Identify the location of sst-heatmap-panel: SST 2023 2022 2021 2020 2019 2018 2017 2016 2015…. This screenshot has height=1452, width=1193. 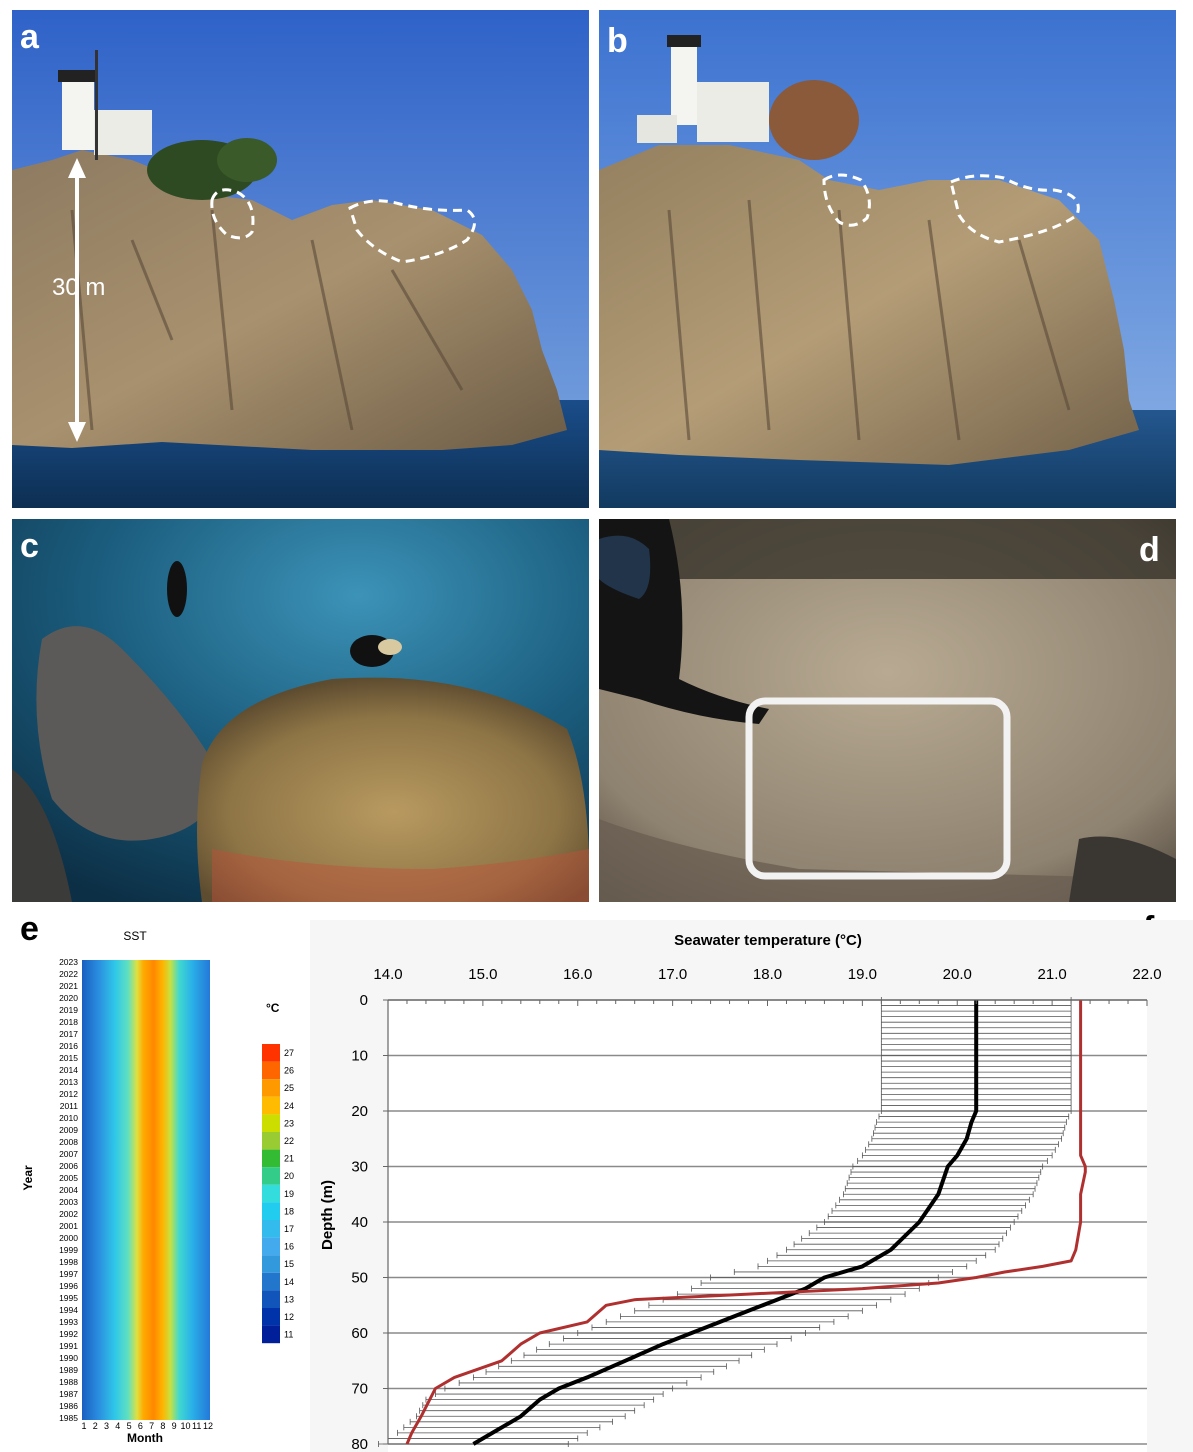
(155, 1186).